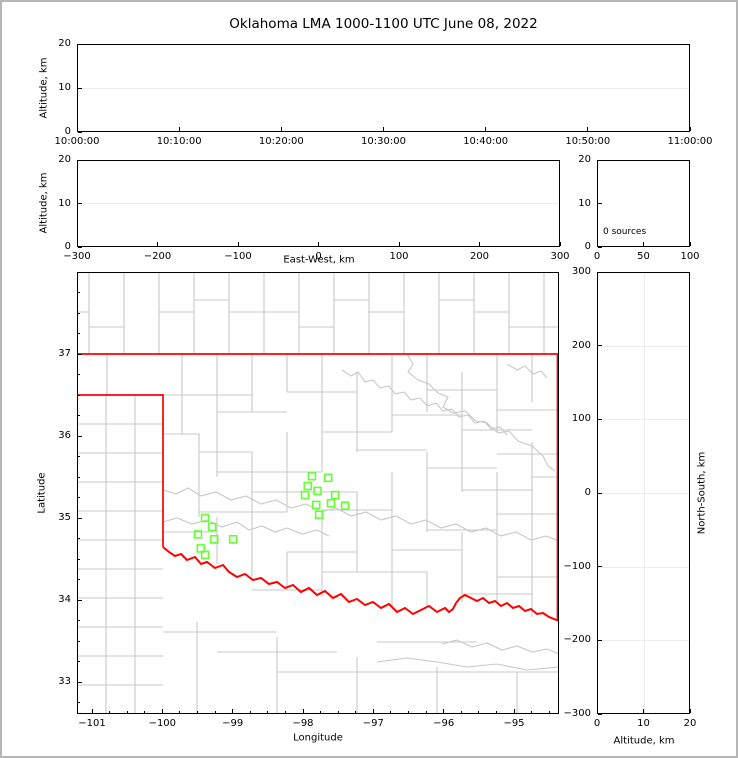 The height and width of the screenshot is (758, 738). Describe the element at coordinates (486, 141) in the screenshot. I see `tick-label: 10:40:00` at that location.